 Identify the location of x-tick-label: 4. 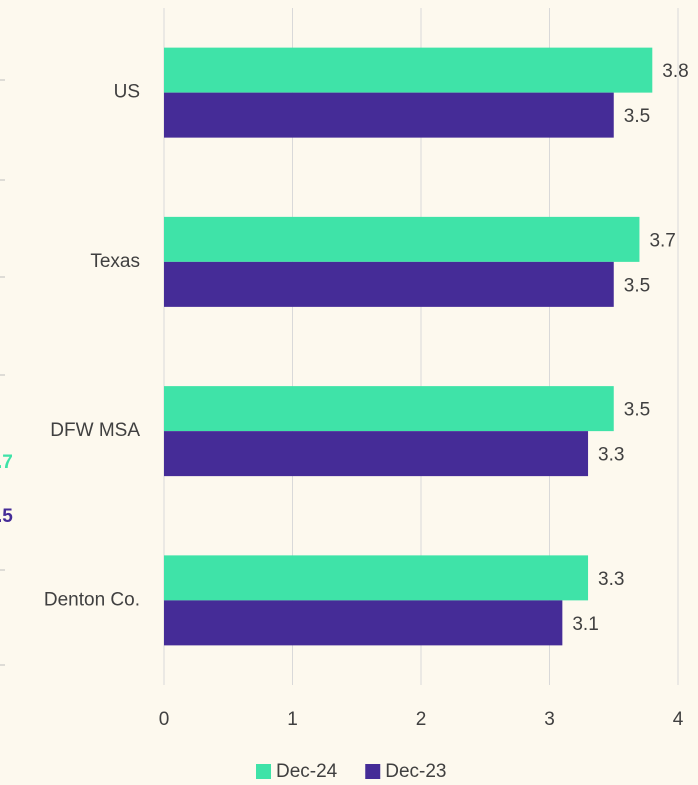
(678, 719).